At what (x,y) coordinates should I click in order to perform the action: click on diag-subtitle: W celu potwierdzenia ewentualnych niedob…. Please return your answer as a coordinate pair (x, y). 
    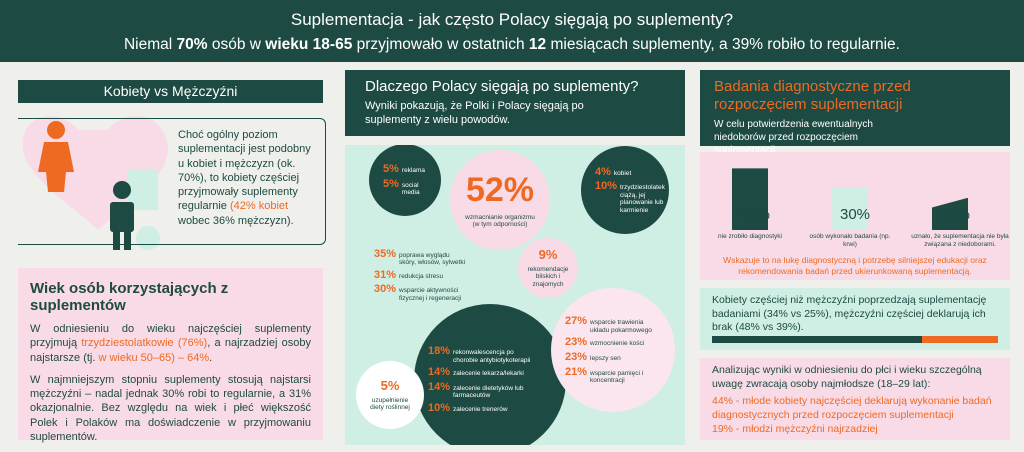
    Looking at the image, I should click on (793, 137).